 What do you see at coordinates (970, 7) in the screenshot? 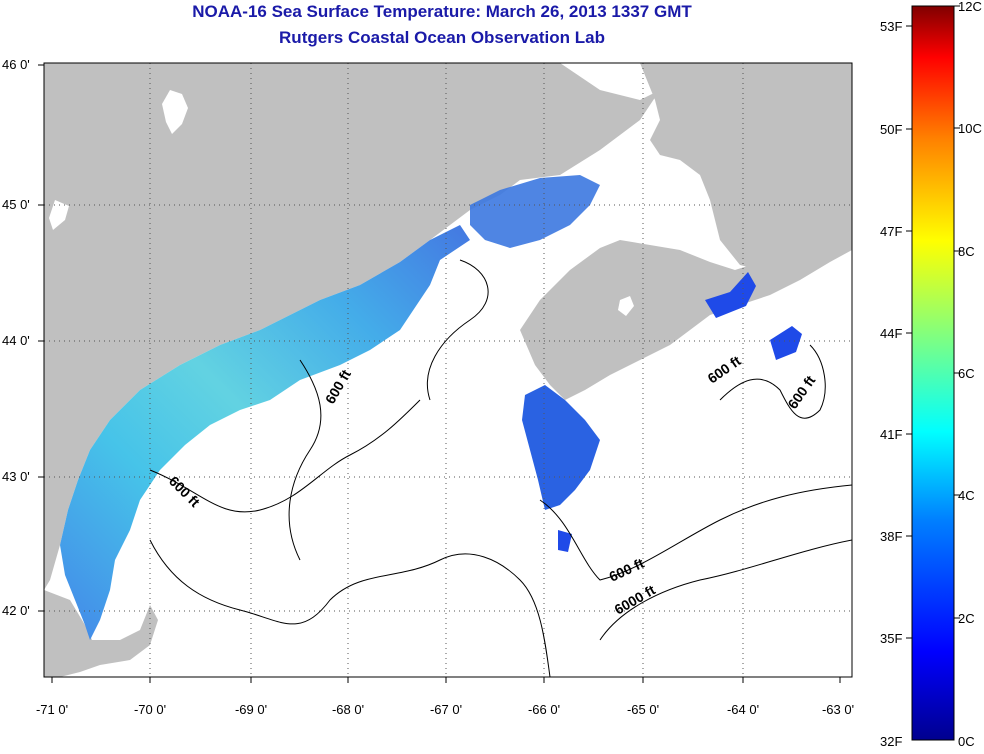
I see `colorbar-label-c: 12C` at bounding box center [970, 7].